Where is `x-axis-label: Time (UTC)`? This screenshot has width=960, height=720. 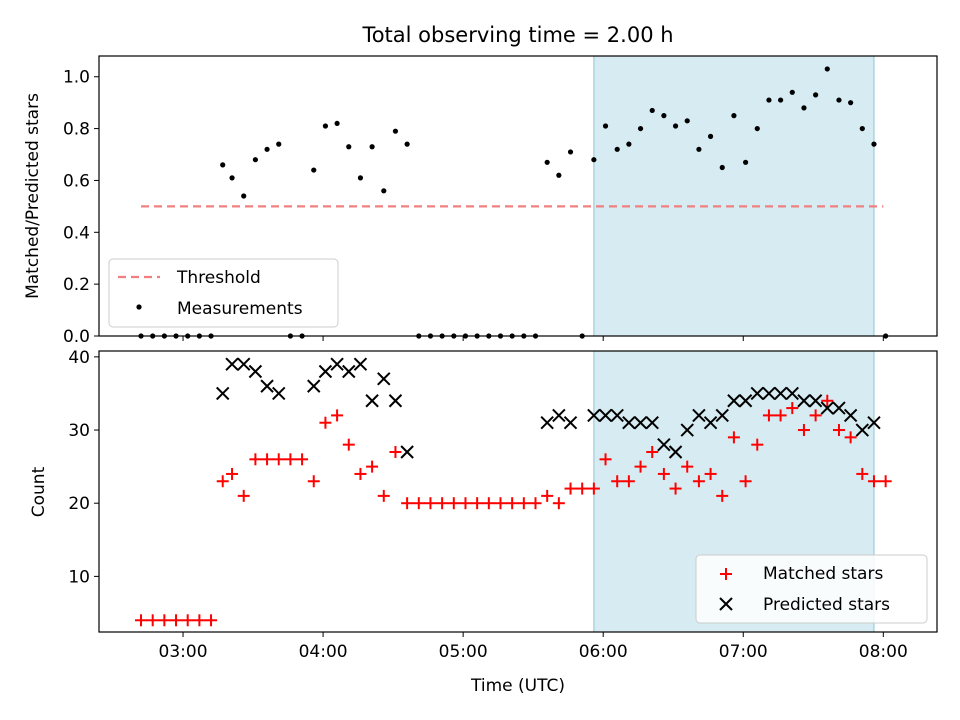 x-axis-label: Time (UTC) is located at coordinates (517, 686).